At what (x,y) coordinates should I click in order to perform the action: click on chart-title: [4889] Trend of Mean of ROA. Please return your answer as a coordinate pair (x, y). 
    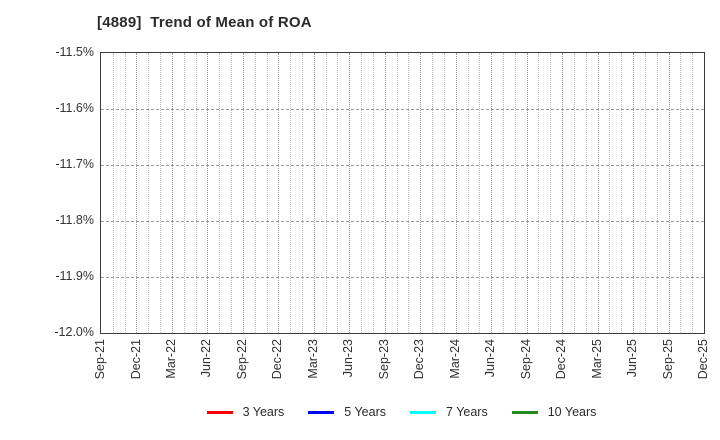
    Looking at the image, I should click on (204, 22).